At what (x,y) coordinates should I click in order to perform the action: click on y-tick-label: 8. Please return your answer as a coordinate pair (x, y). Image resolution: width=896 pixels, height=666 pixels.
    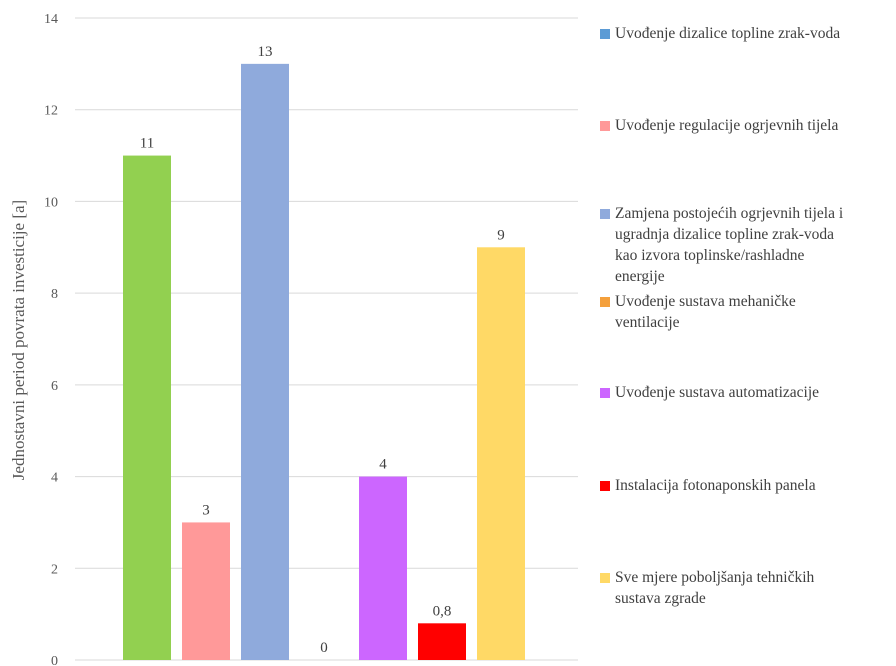
    Looking at the image, I should click on (54, 294).